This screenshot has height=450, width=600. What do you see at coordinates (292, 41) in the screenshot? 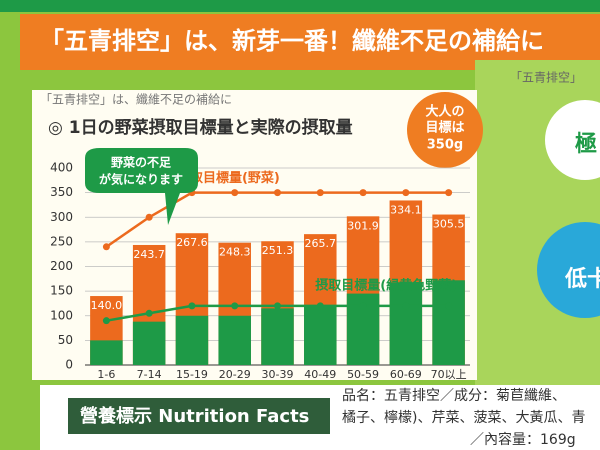
I see `banner-text: 「五青排空」は、新芽一番！纖維不足の補給に` at bounding box center [292, 41].